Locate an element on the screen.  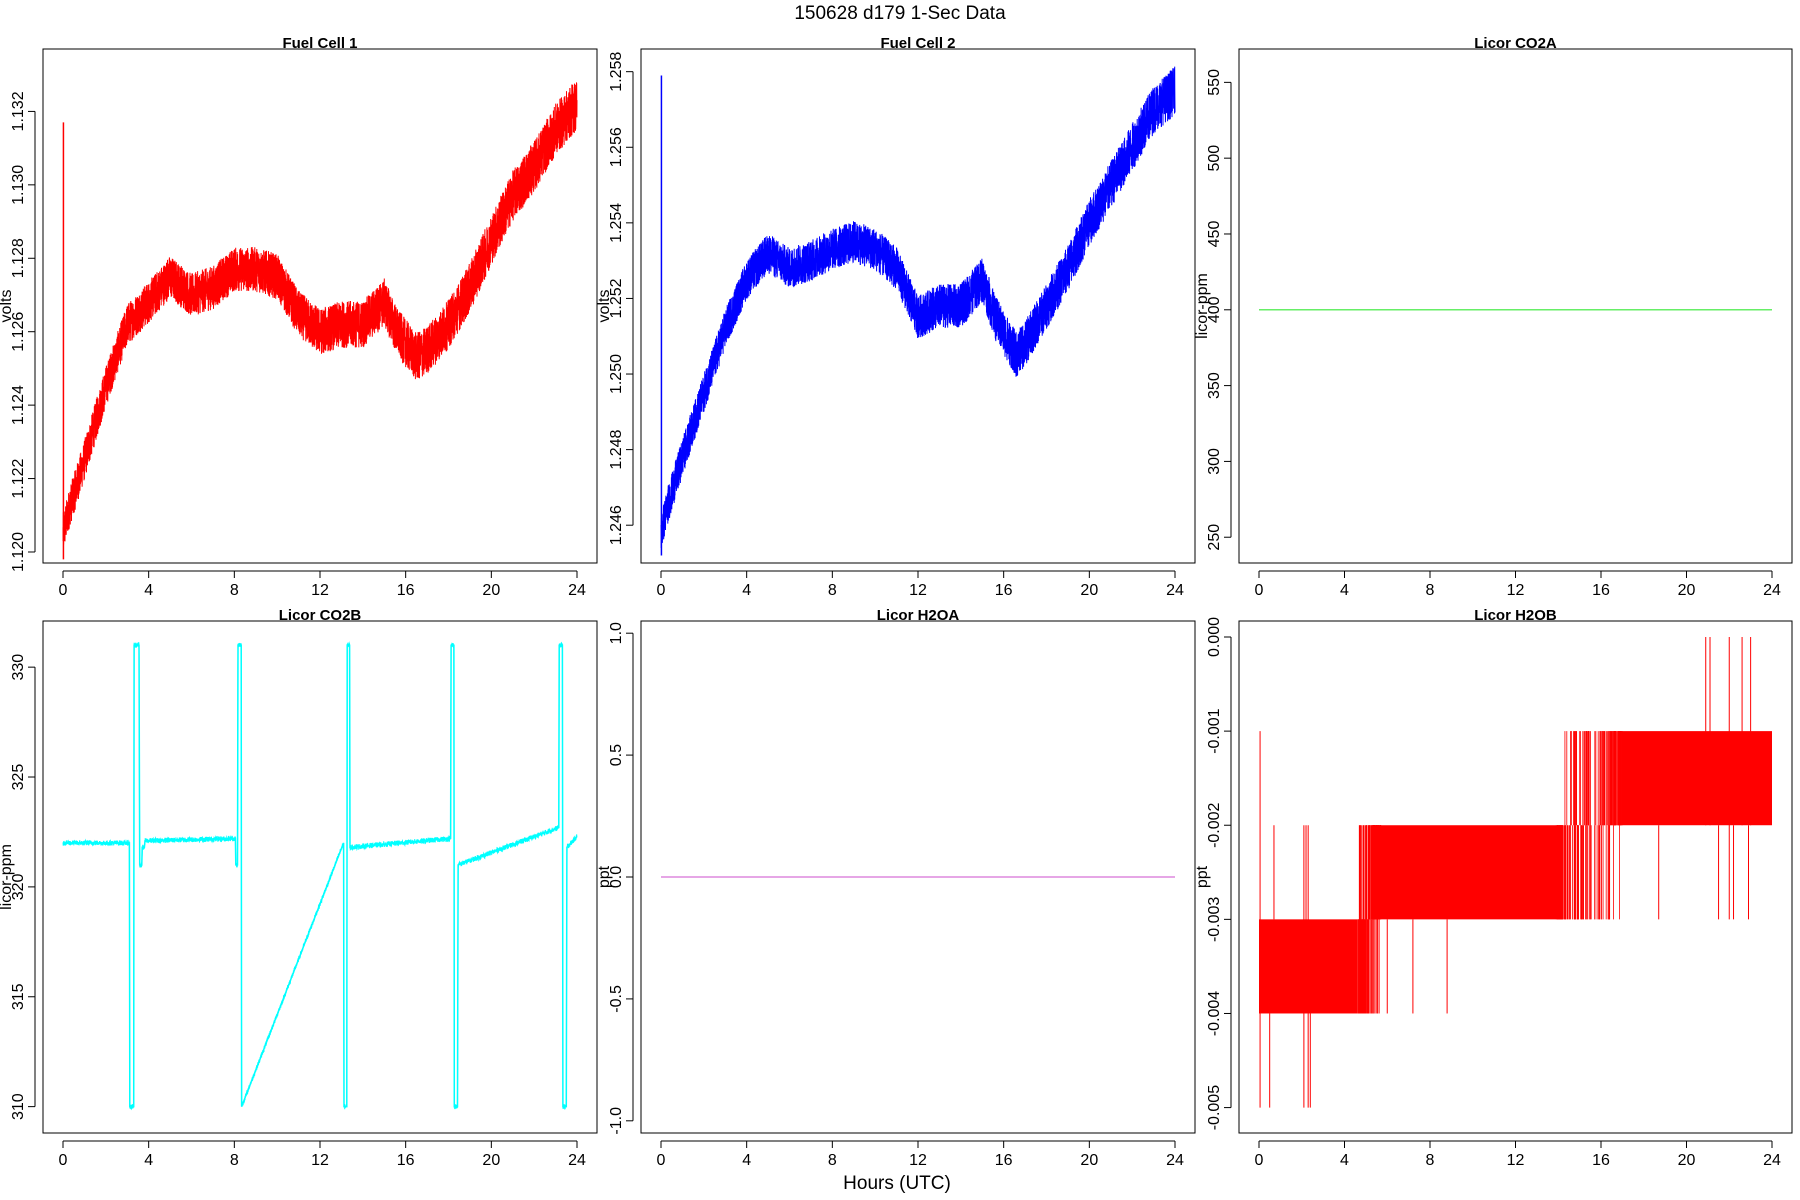
y-axis: 1.120 1.122 1.124 1.126 1.128 1.130 1.132 is located at coordinates (23, 331).